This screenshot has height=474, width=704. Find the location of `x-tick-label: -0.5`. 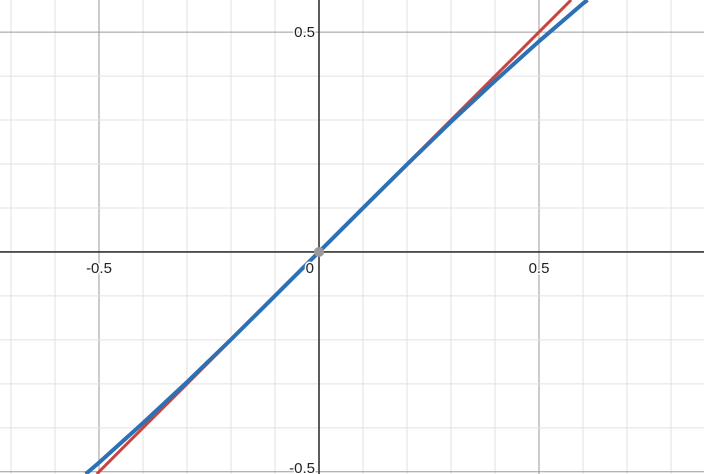

x-tick-label: -0.5 is located at coordinates (99, 268).